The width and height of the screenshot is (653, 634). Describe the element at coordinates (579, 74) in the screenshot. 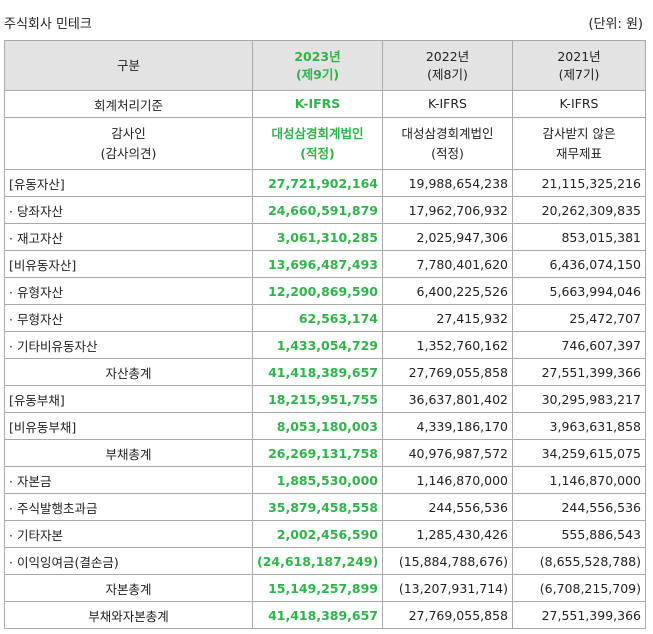

I see `header-2021-term: (제7기)` at that location.